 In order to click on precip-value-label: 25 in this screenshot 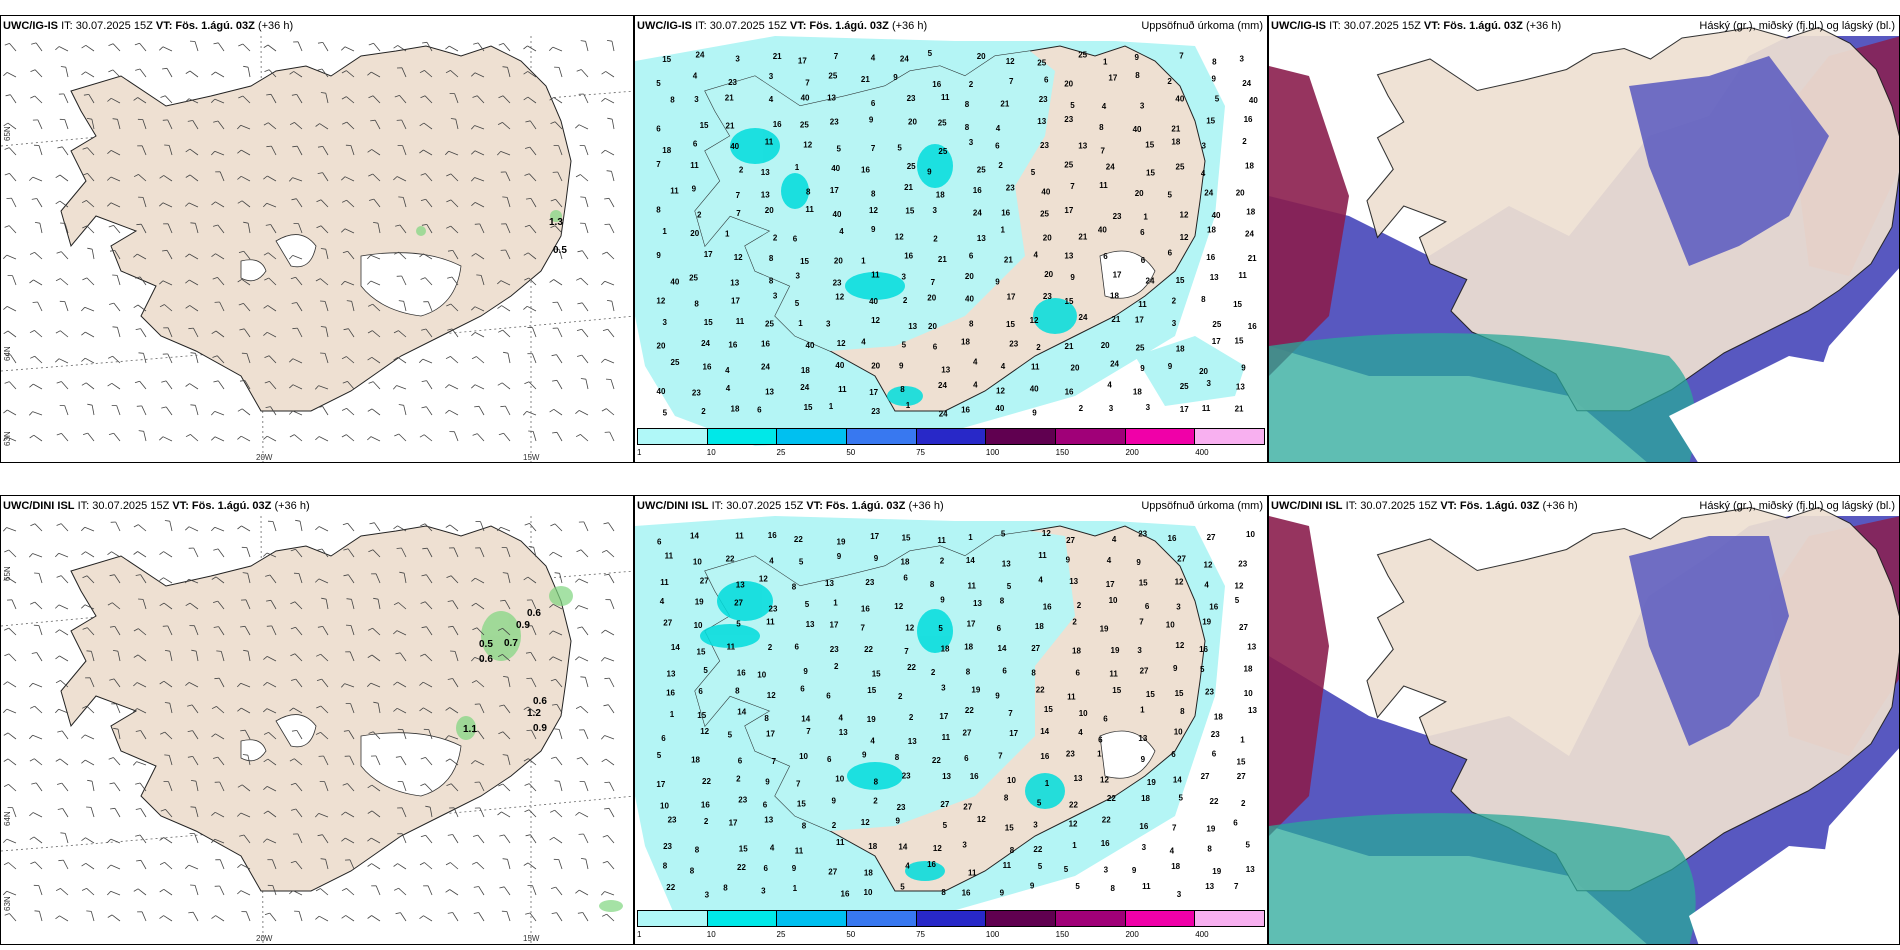, I will do `click(911, 166)`.